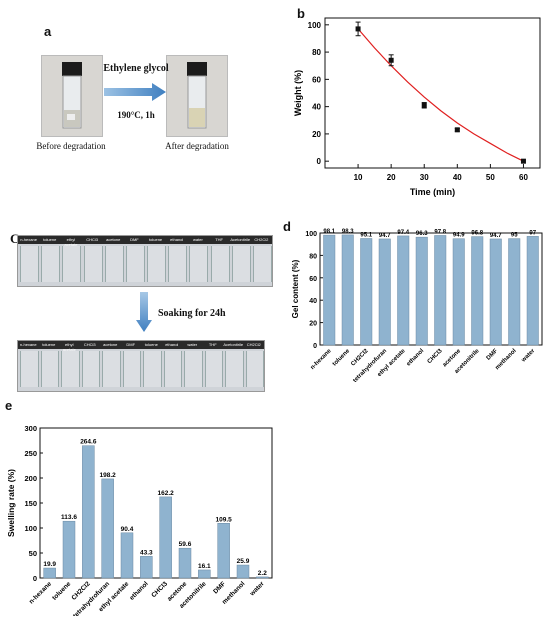 The image size is (550, 618). I want to click on bar-value-label: 94.7, so click(385, 236).